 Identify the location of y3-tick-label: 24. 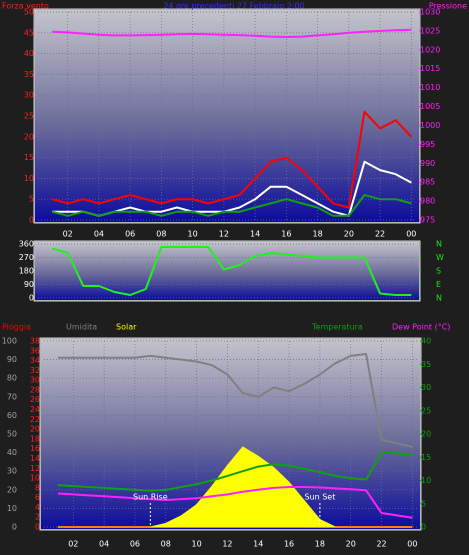
(35, 409).